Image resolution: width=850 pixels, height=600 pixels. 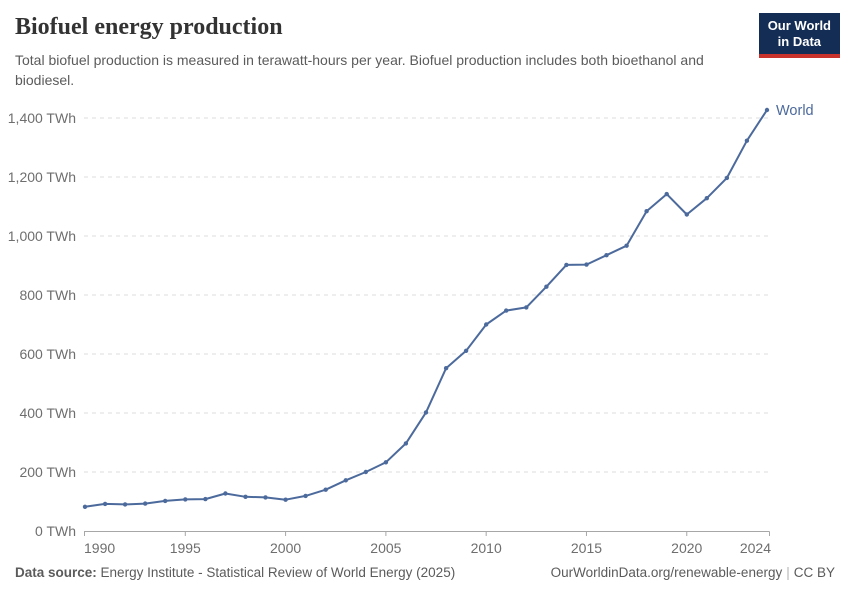 What do you see at coordinates (42, 236) in the screenshot?
I see `y-axis-label-1000: 1,000 TWh` at bounding box center [42, 236].